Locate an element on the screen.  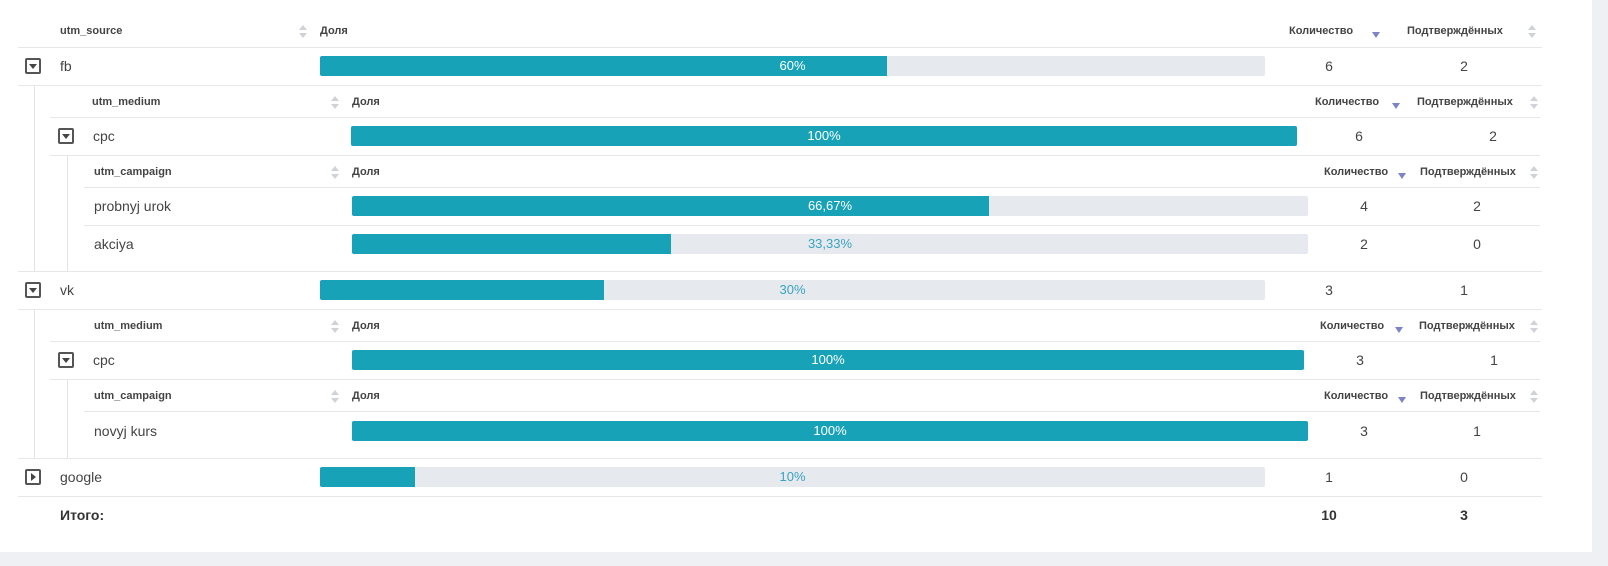
count-value: 1 is located at coordinates (1329, 477).